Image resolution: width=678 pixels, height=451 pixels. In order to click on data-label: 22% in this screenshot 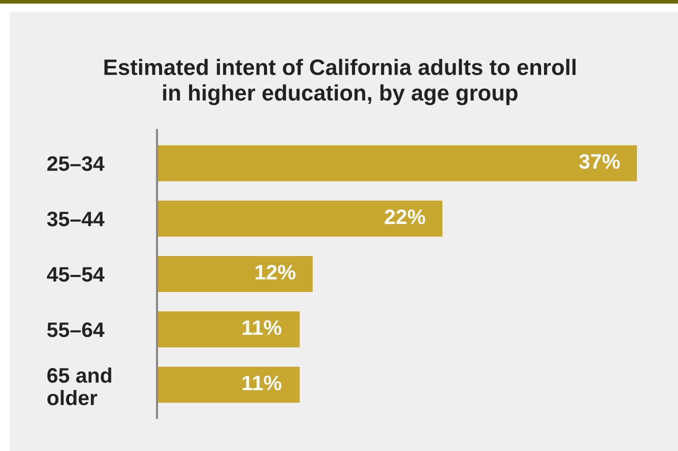, I will do `click(405, 216)`.